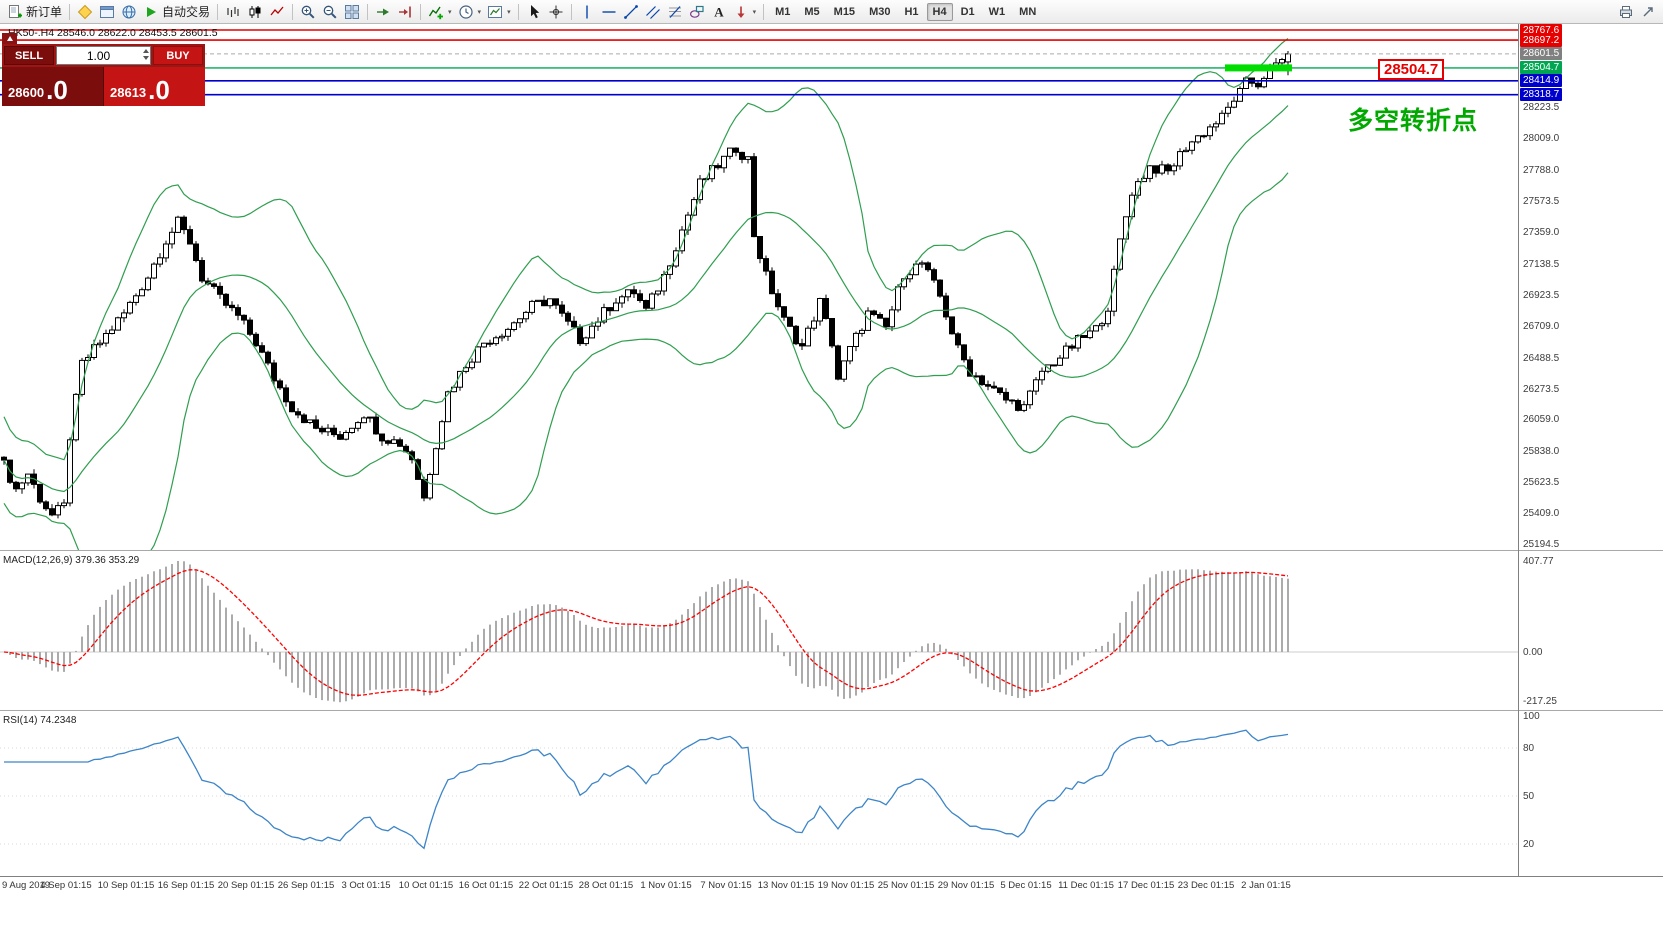 The width and height of the screenshot is (1663, 949). What do you see at coordinates (880, 11) in the screenshot?
I see `timeframe-m30: M30` at bounding box center [880, 11].